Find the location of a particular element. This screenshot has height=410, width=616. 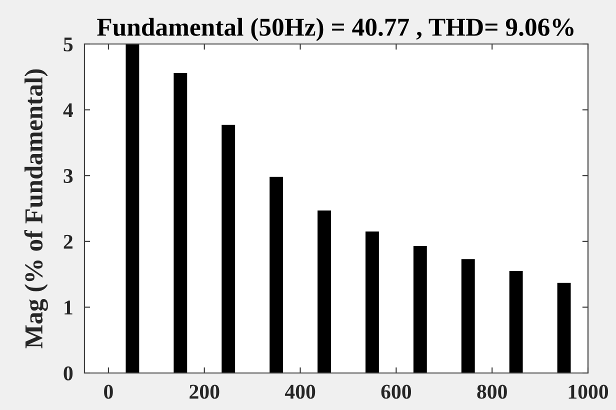

y-tick-label: 2 is located at coordinates (68, 241).